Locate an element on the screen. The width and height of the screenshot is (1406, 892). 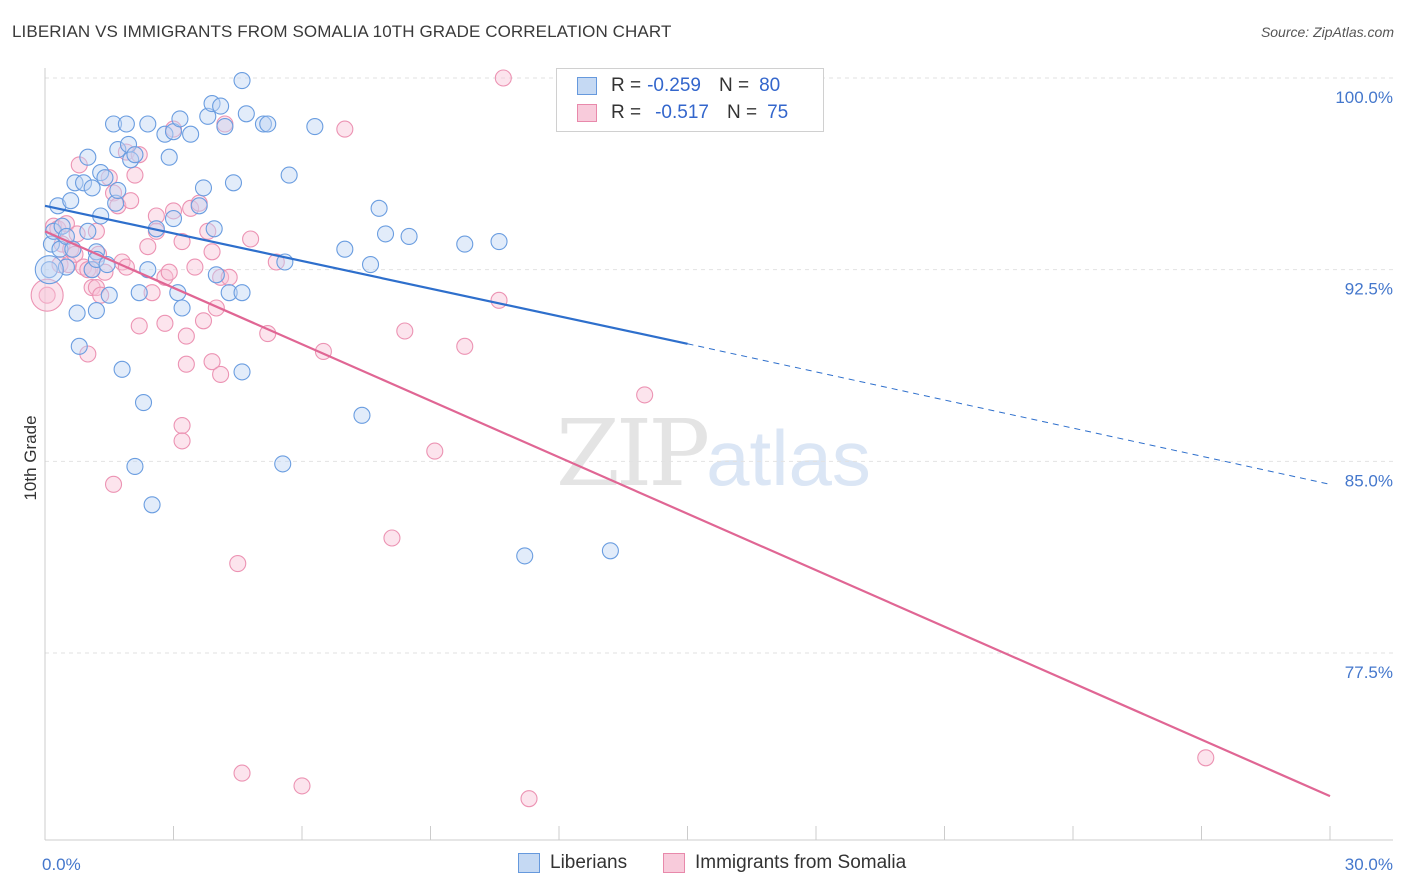
x-tick-label: 30.0% is located at coordinates (1369, 864).